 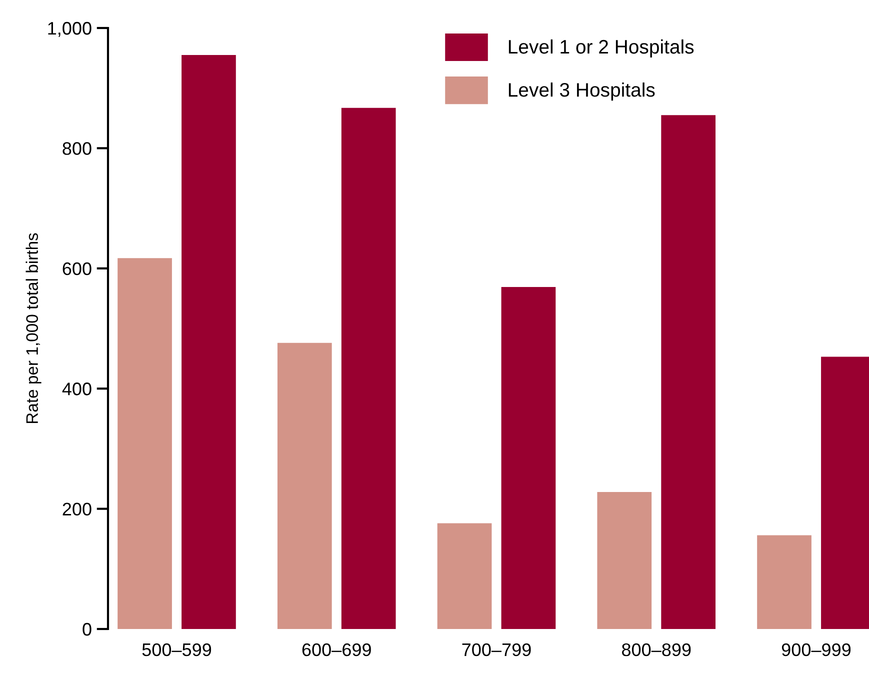 I want to click on x-tick-label: 600–699, so click(x=336, y=649).